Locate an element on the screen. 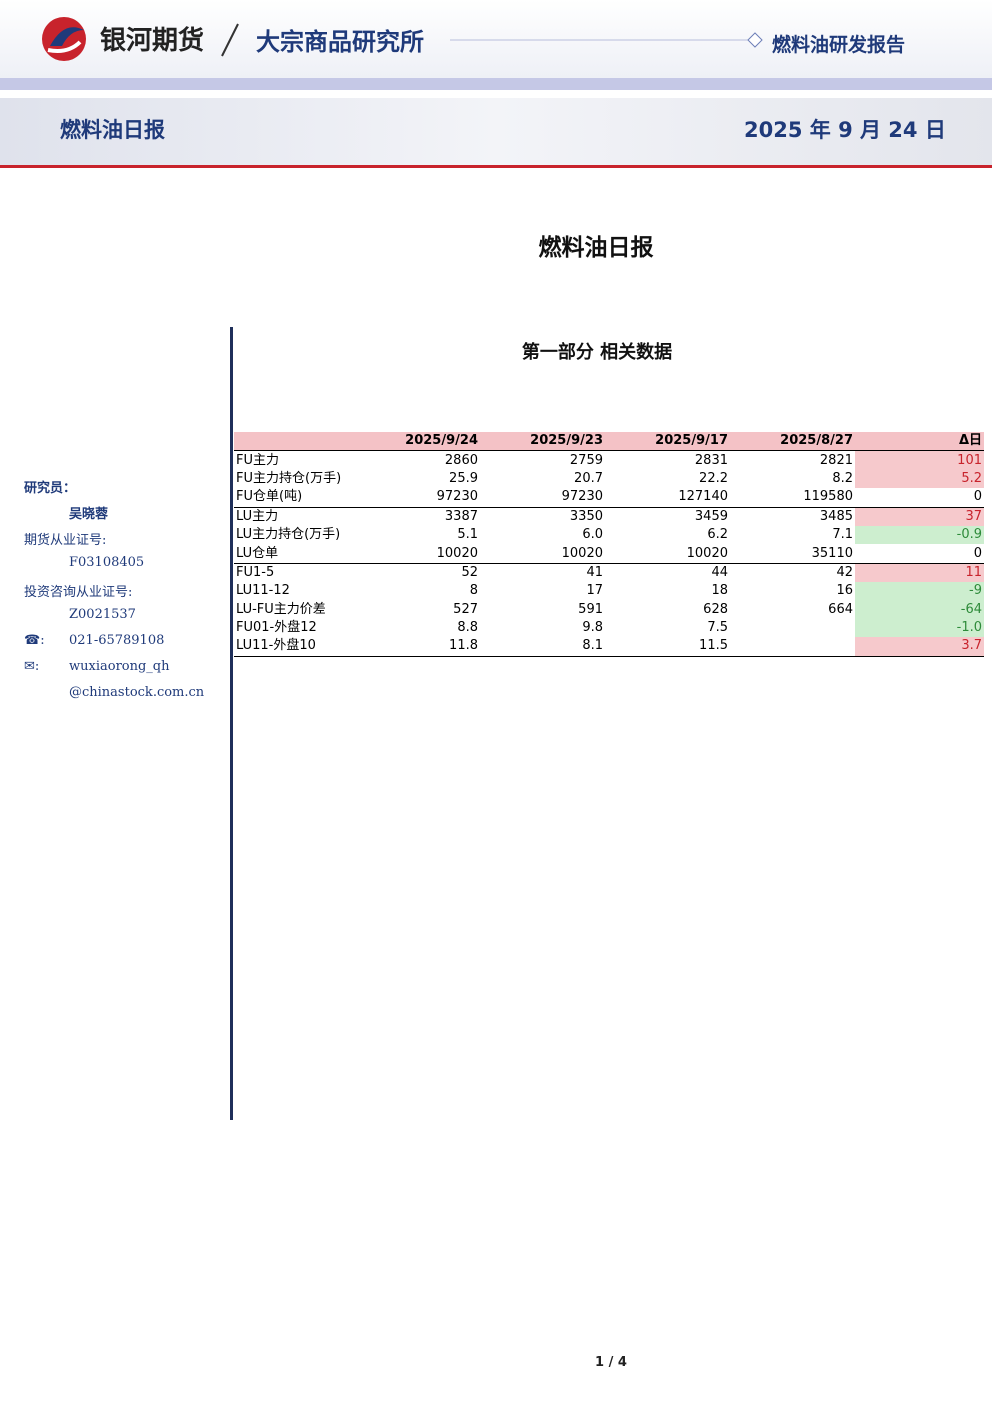  phone: 021-65789108 is located at coordinates (117, 640).